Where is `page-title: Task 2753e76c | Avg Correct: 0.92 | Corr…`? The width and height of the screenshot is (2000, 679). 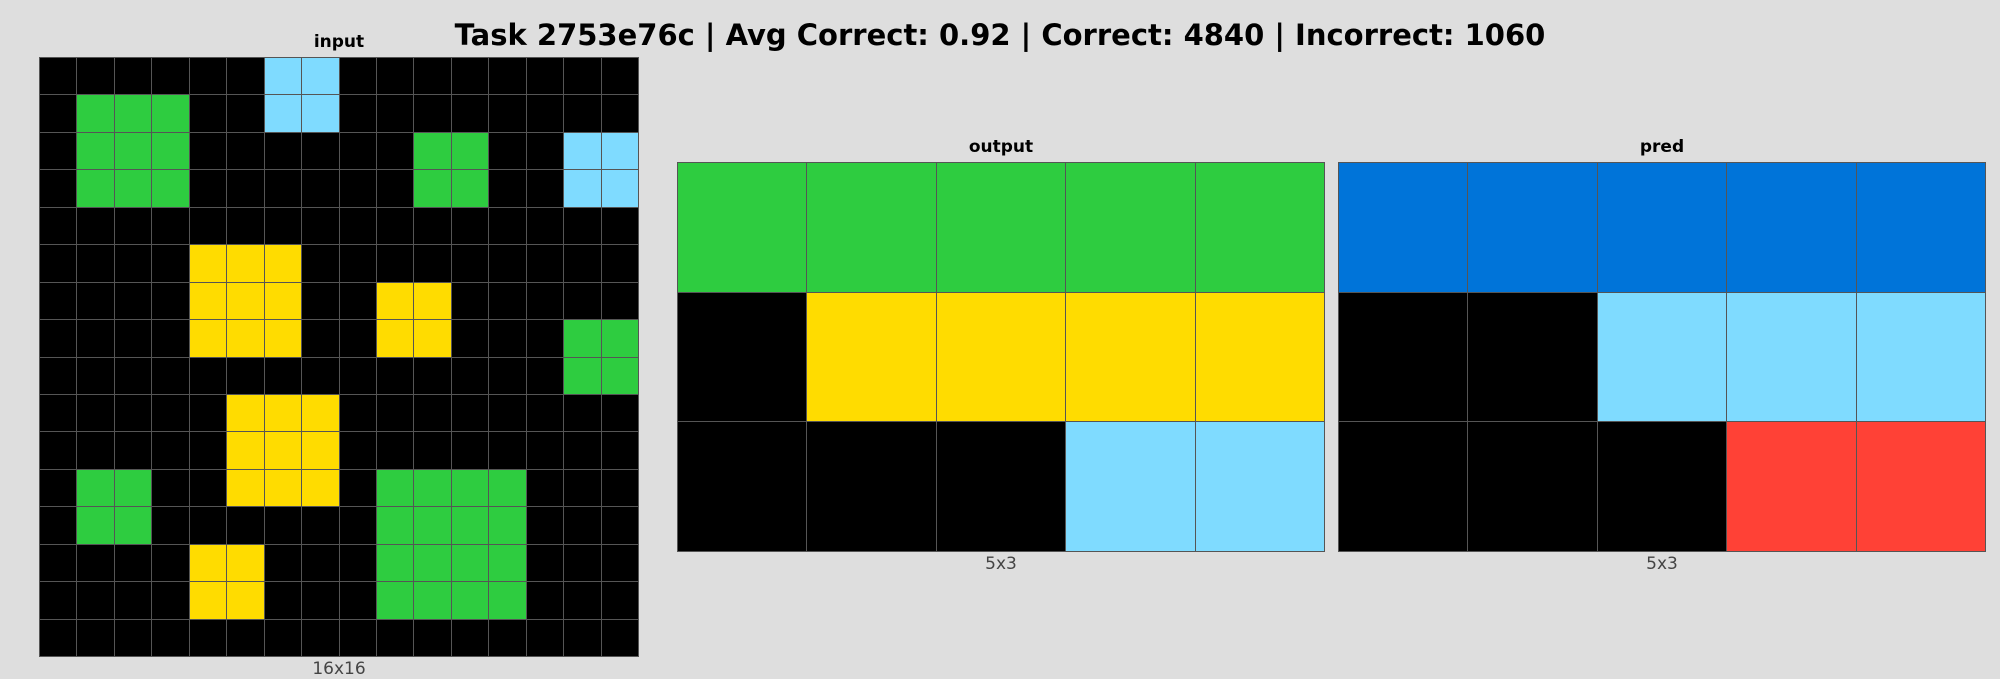
page-title: Task 2753e76c | Avg Correct: 0.92 | Corr… is located at coordinates (1000, 35).